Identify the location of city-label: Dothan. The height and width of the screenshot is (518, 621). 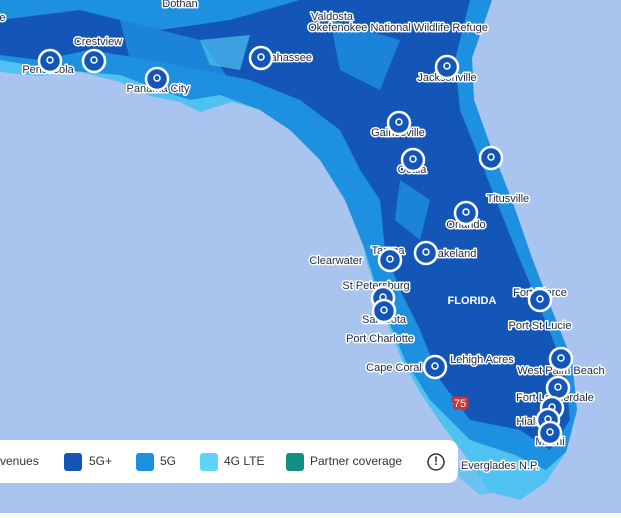
(179, 5).